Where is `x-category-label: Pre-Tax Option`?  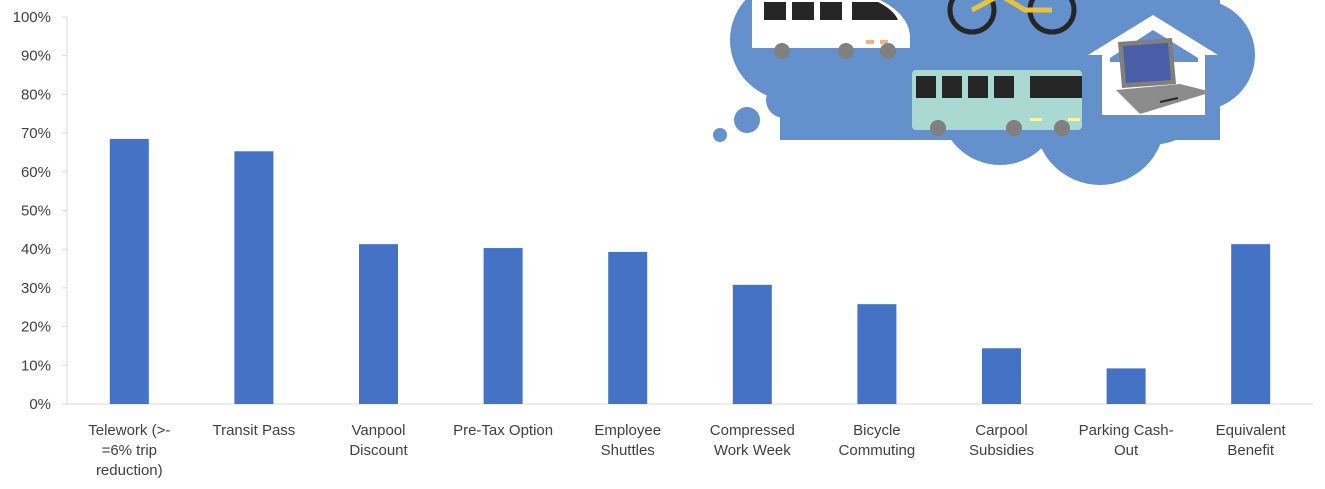
x-category-label: Pre-Tax Option is located at coordinates (503, 430).